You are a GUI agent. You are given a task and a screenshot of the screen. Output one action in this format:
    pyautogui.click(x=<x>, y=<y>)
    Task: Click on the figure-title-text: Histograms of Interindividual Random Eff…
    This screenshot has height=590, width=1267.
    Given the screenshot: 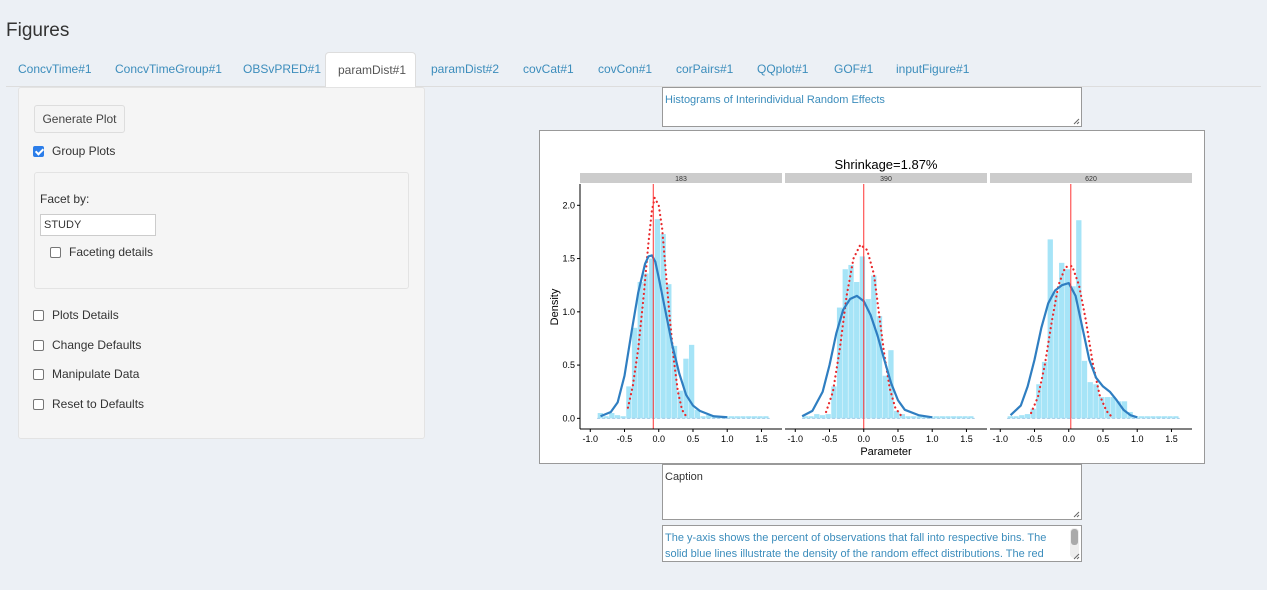 What is the action you would take?
    pyautogui.click(x=775, y=100)
    